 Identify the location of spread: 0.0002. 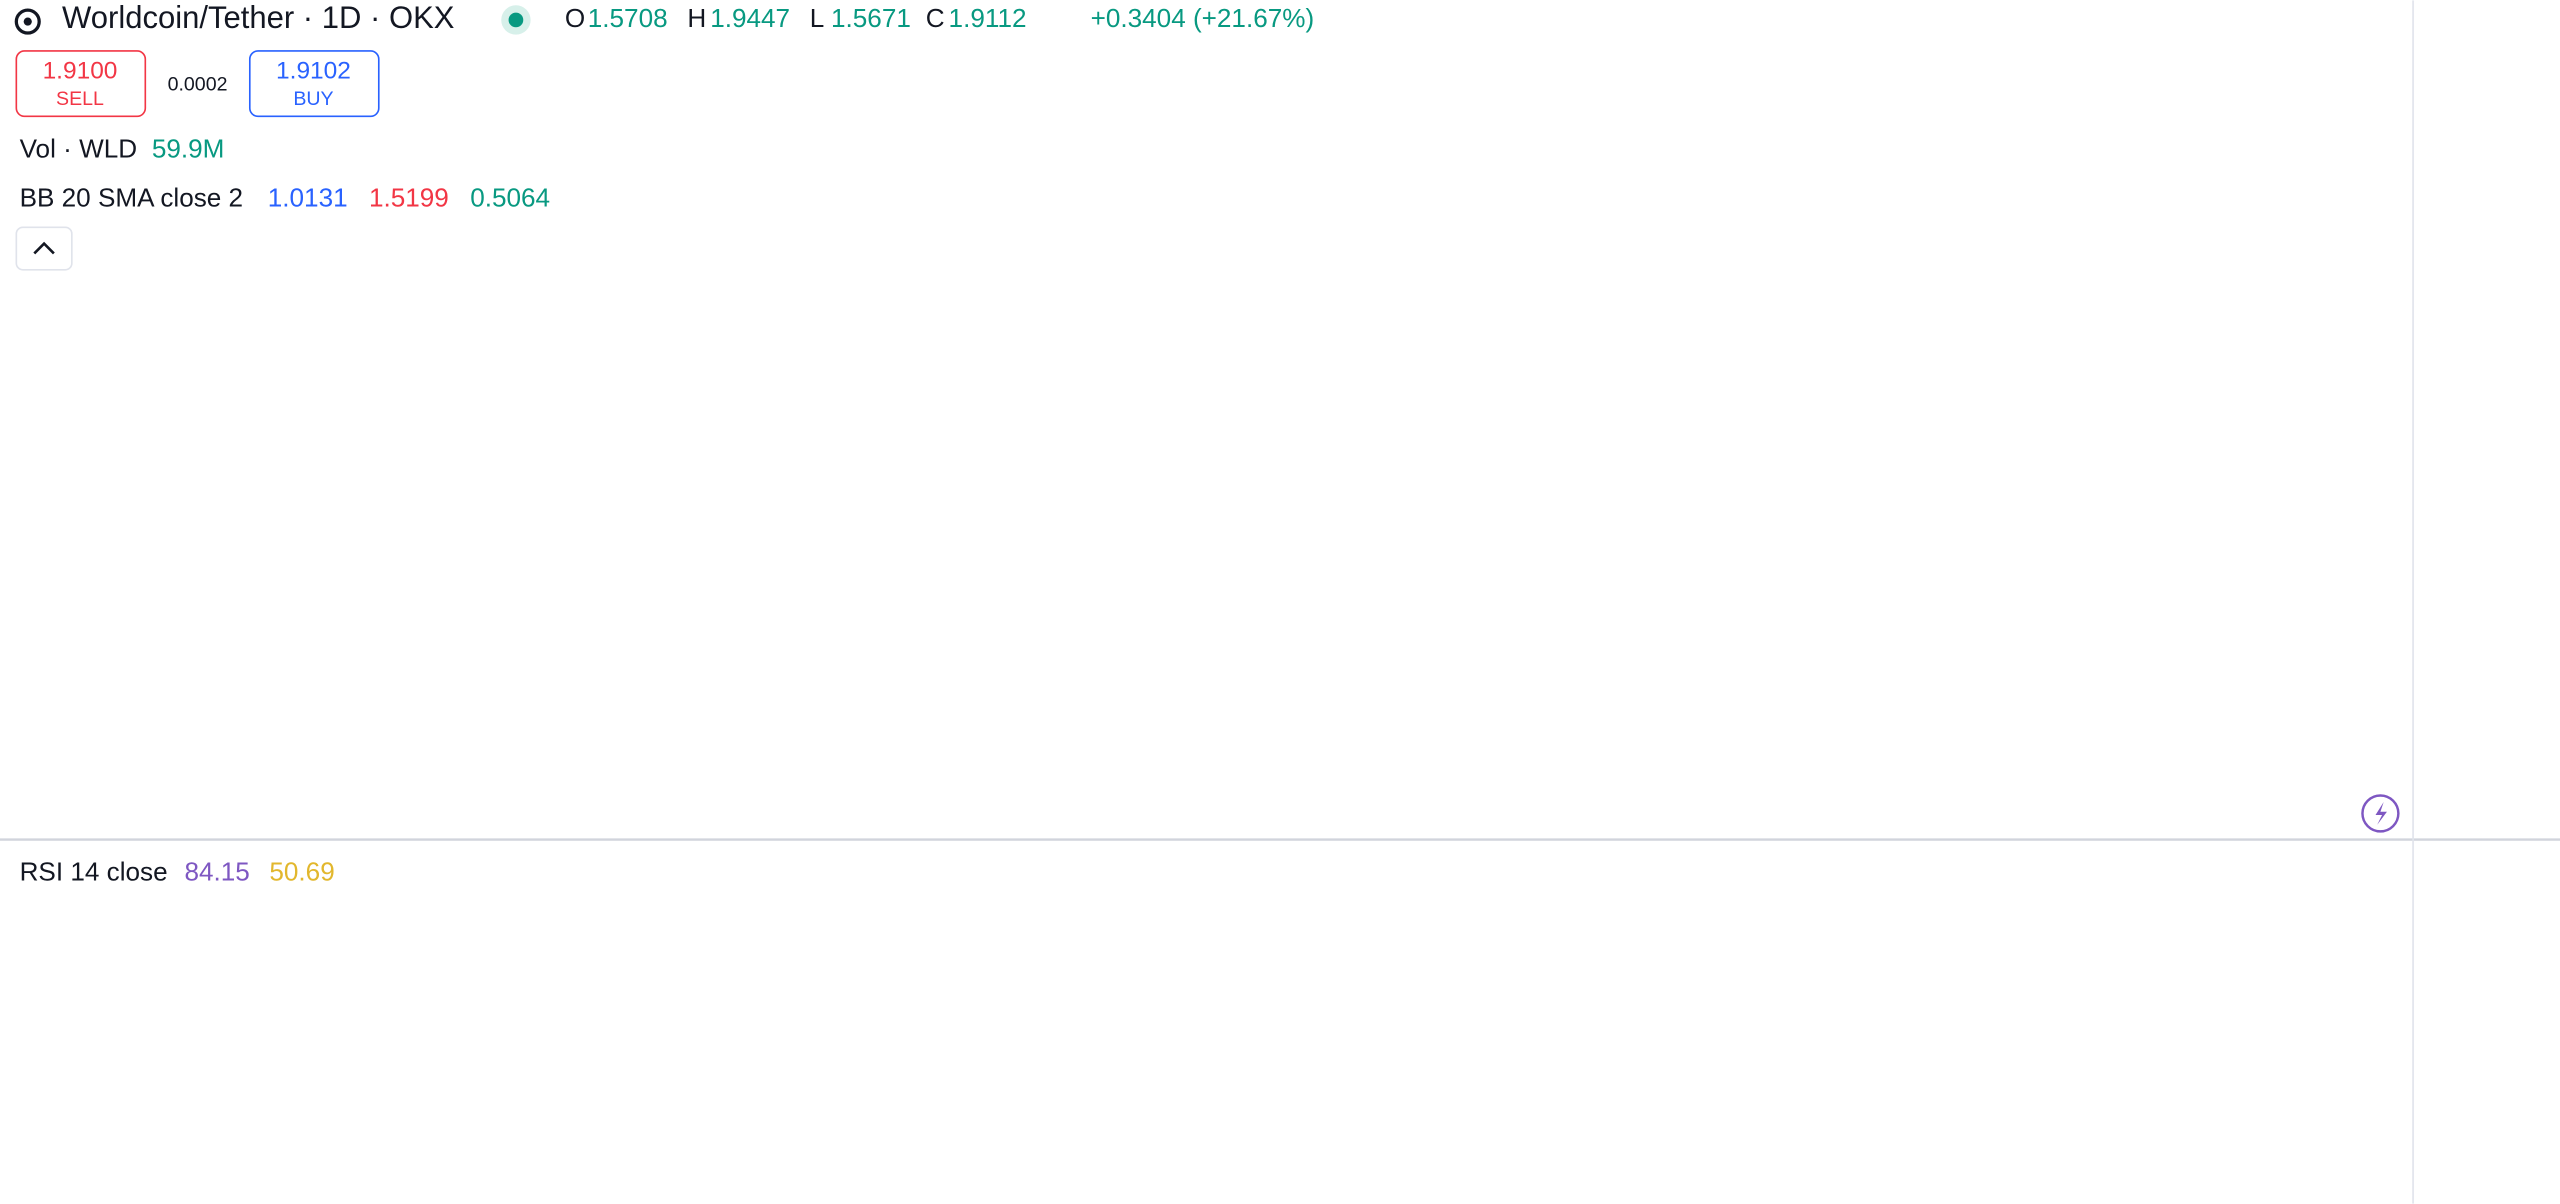
(198, 84).